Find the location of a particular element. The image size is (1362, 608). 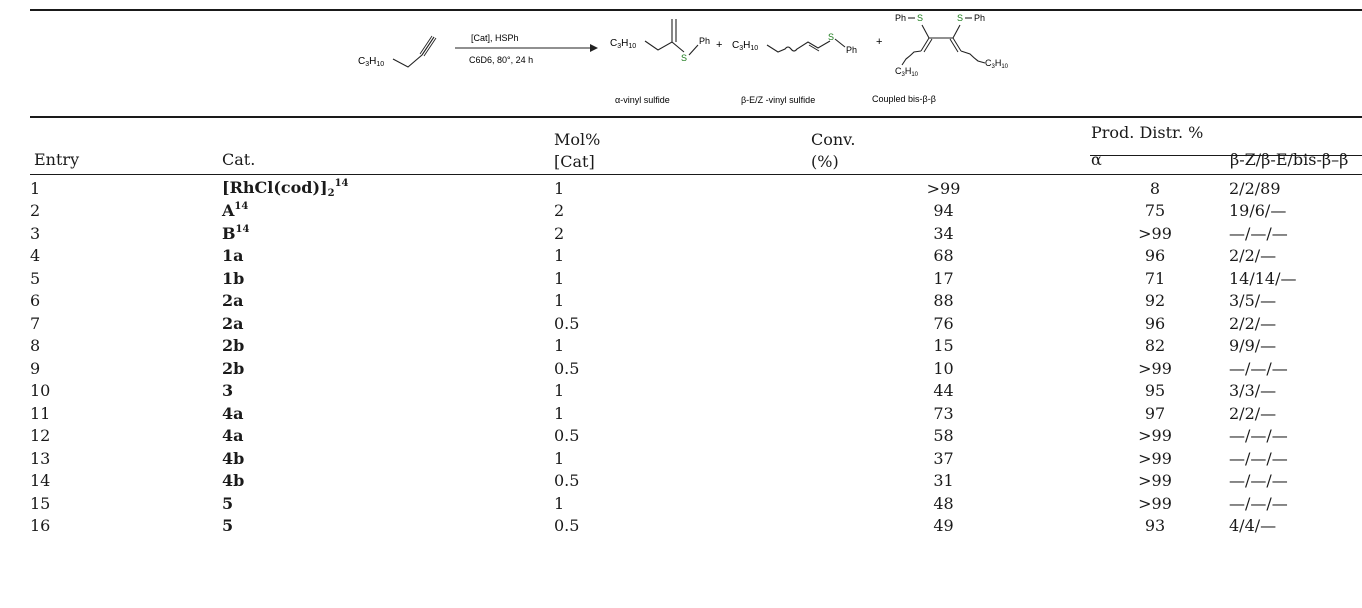

cell-catalyst: 1a is located at coordinates (388, 256).